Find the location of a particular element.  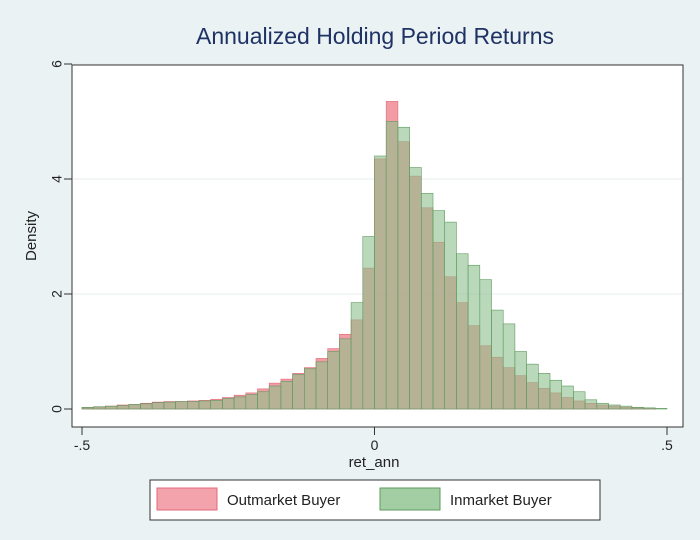

y-axis-ticks: 0 2 4 6 is located at coordinates (60, 236).